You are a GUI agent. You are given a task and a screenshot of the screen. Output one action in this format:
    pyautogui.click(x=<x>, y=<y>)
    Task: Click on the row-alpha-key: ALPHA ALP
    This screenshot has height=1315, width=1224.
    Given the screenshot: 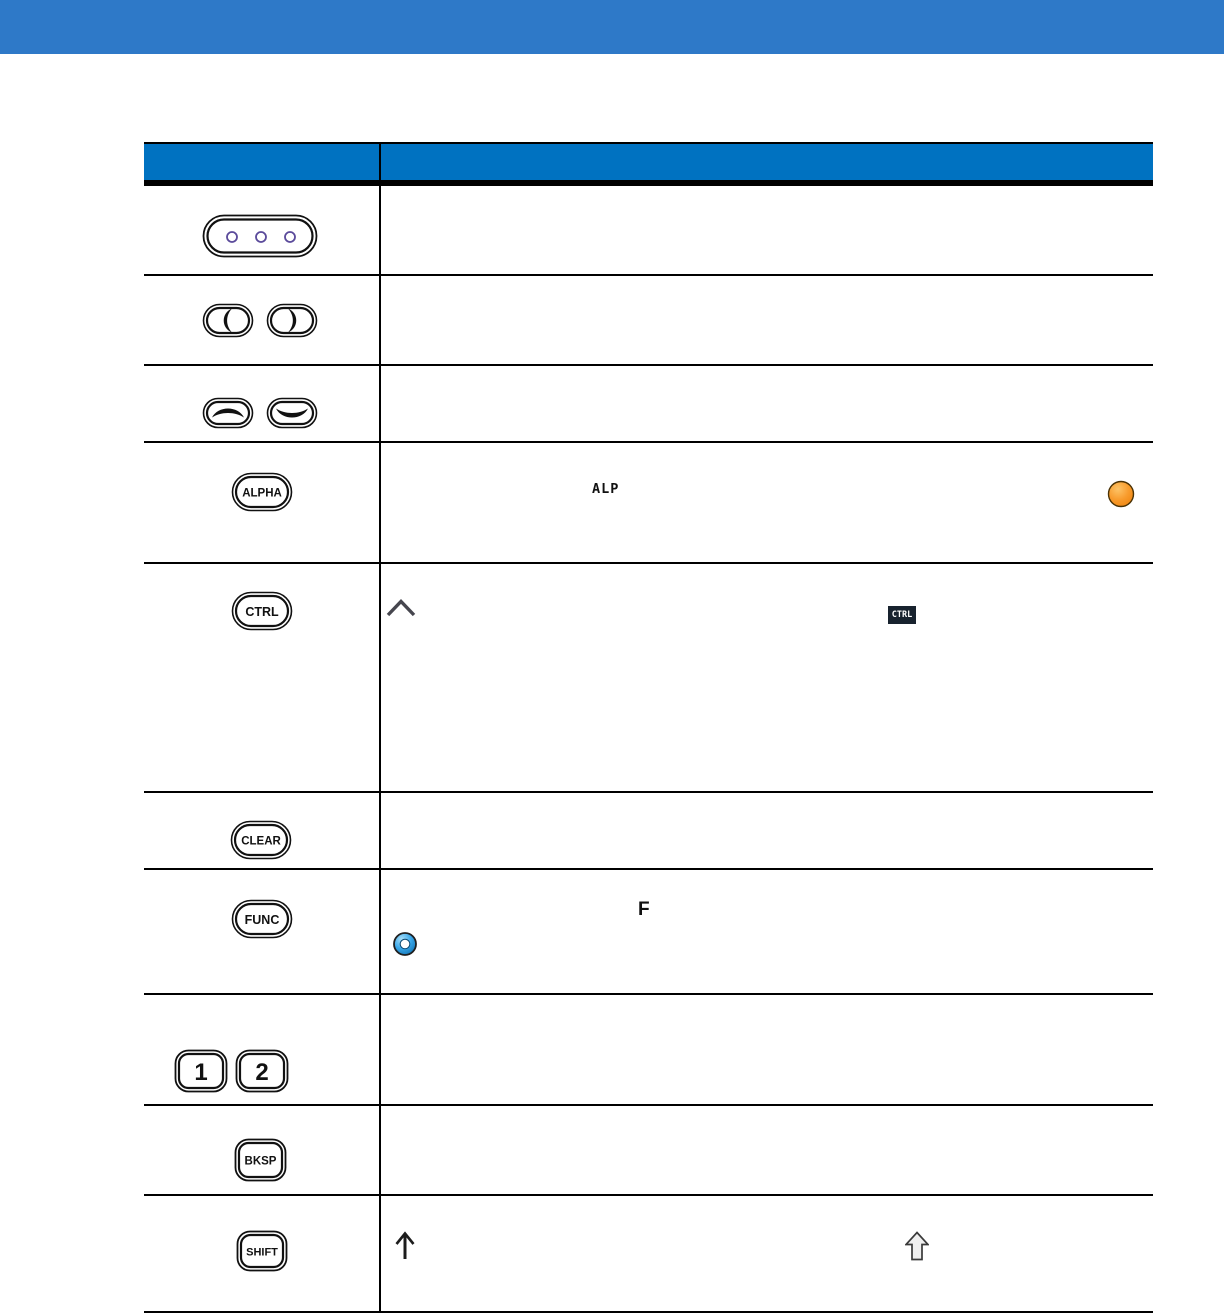 What is the action you would take?
    pyautogui.click(x=648, y=502)
    